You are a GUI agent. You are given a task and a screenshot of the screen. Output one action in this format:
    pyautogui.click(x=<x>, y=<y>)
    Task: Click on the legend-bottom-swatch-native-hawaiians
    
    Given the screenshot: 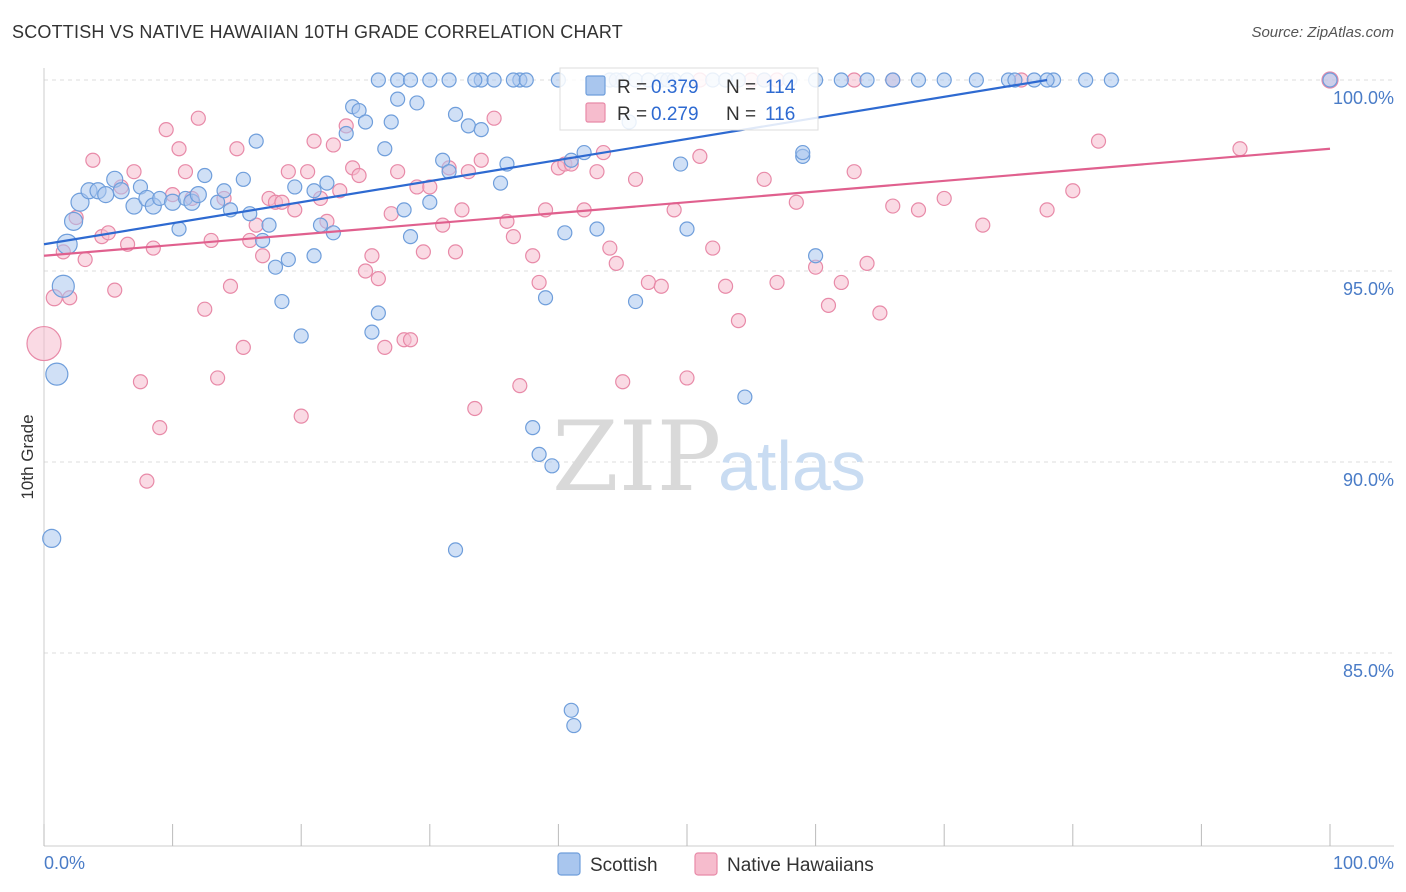 What is the action you would take?
    pyautogui.click(x=706, y=864)
    